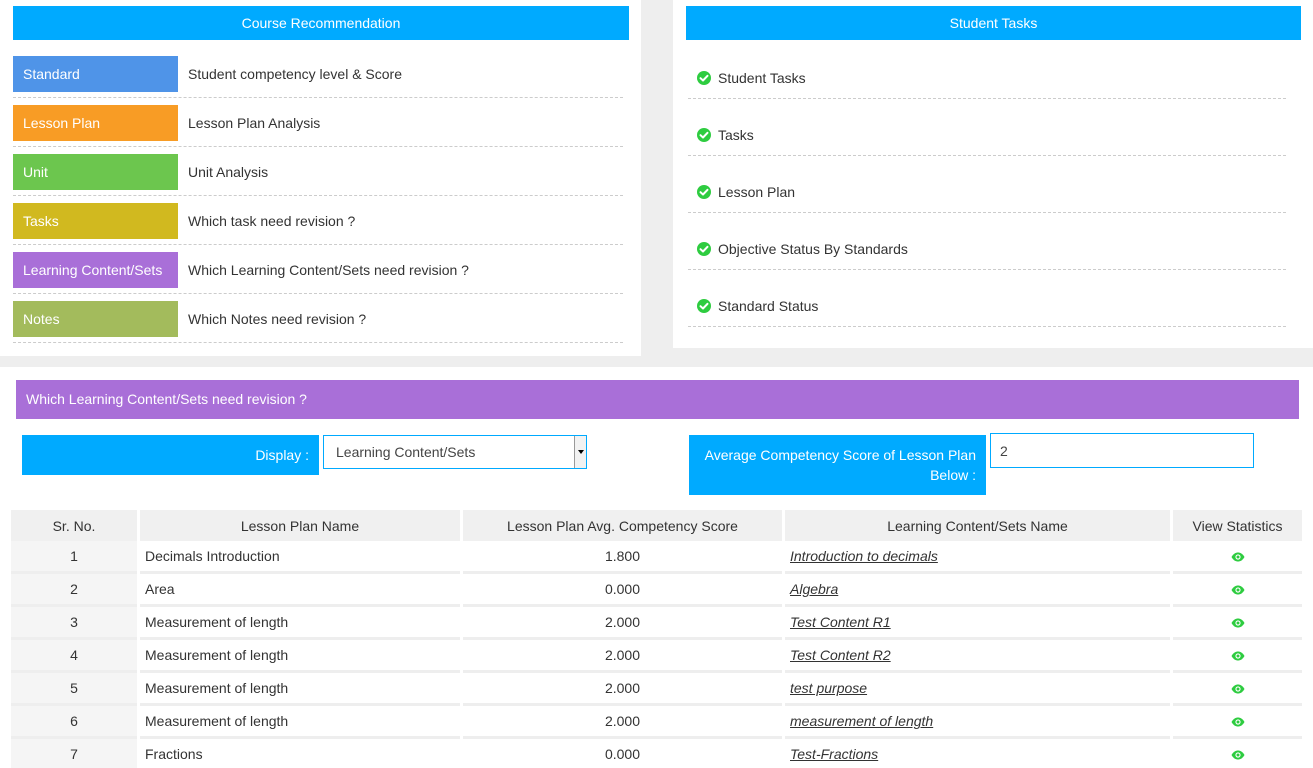  Describe the element at coordinates (295, 74) in the screenshot. I see `recommendation-description: Student competency level & Score` at that location.